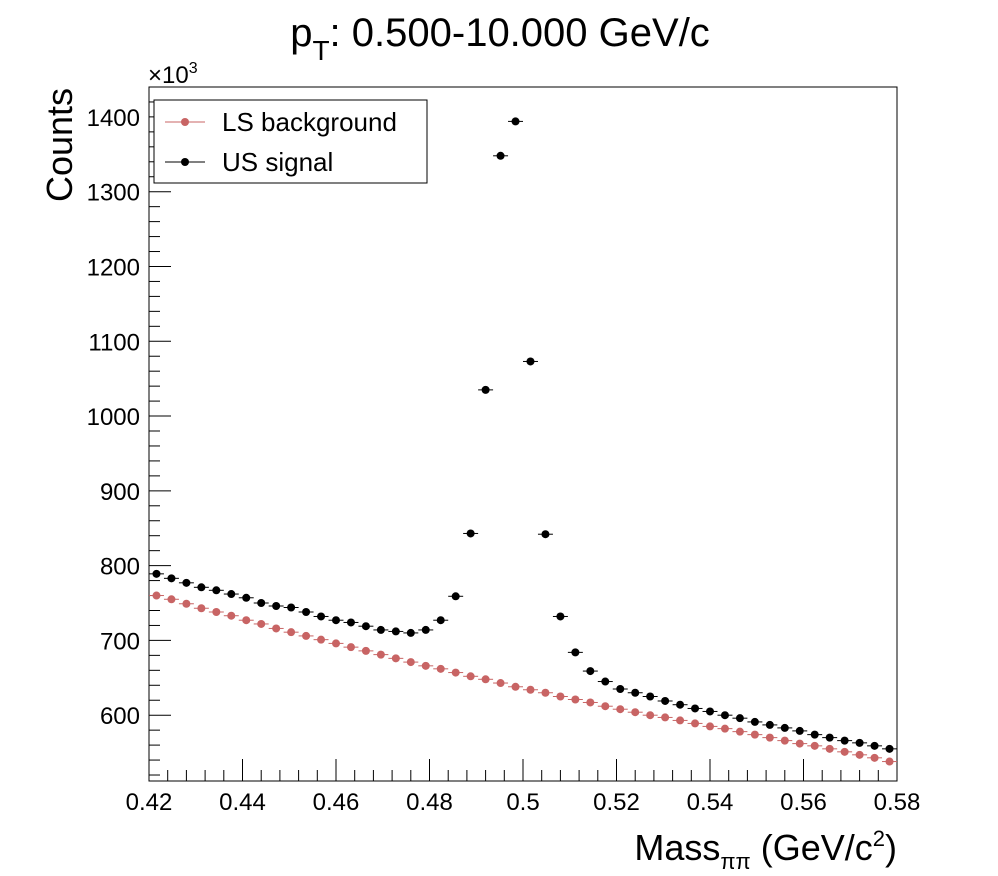 The width and height of the screenshot is (998, 876). I want to click on x-tick-label: 0.52, so click(616, 802).